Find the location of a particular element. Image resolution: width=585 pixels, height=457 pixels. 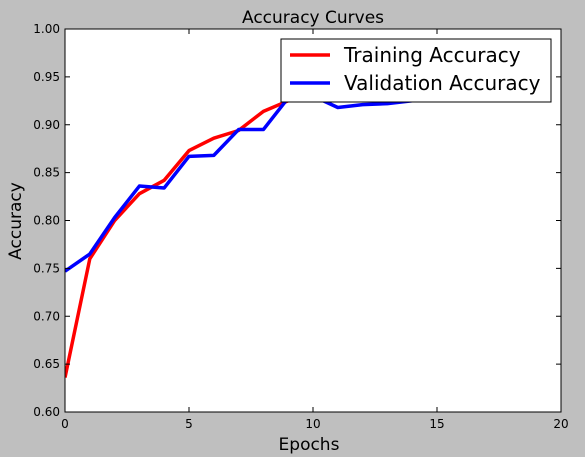

legend-label-validation: Validation Accuracy is located at coordinates (442, 83).